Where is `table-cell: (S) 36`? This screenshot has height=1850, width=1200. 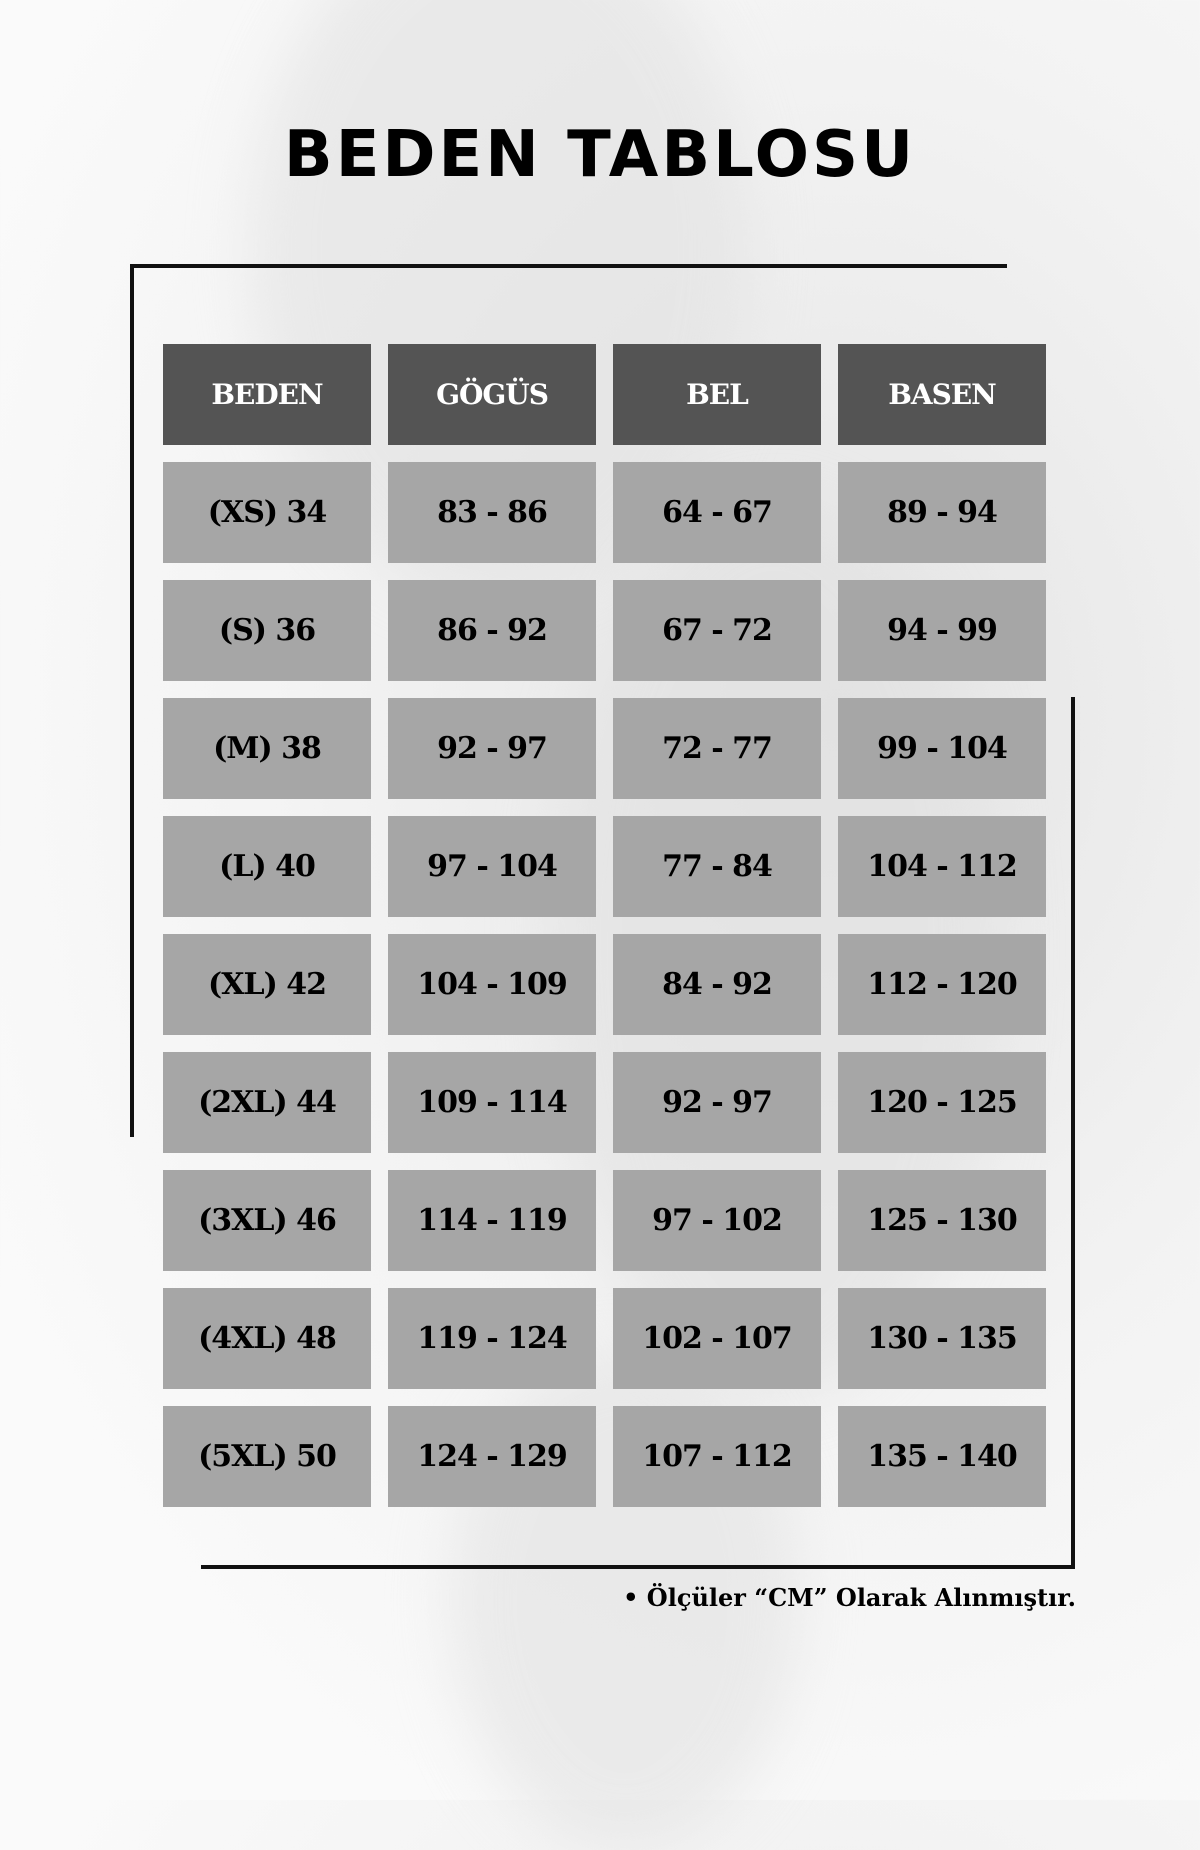 table-cell: (S) 36 is located at coordinates (267, 630).